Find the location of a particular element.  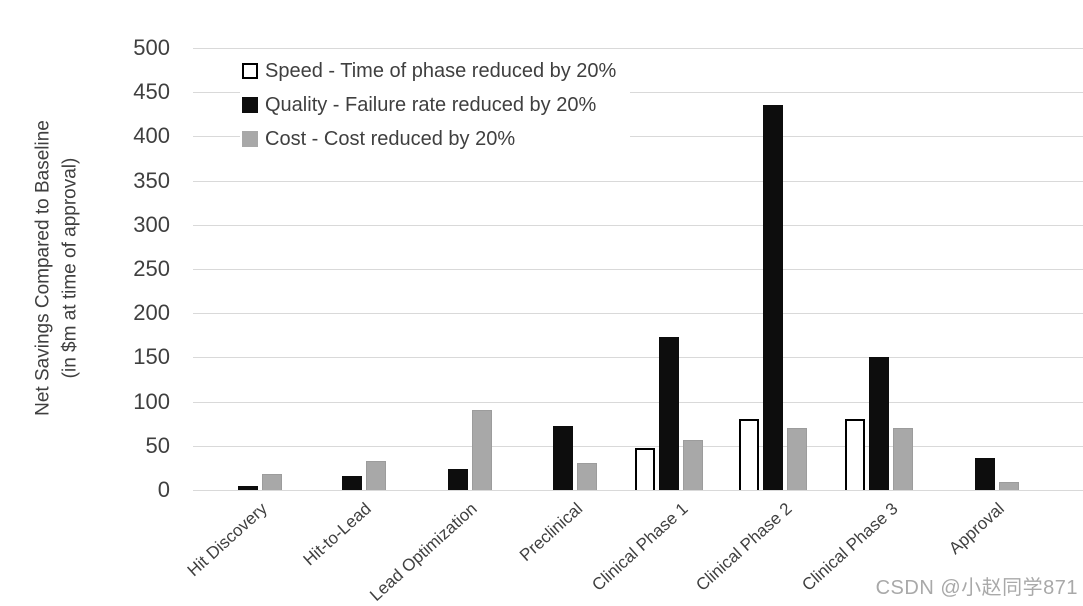

legend-item-quality: Quality - Failure rate reduced by 20% is located at coordinates (429, 105).